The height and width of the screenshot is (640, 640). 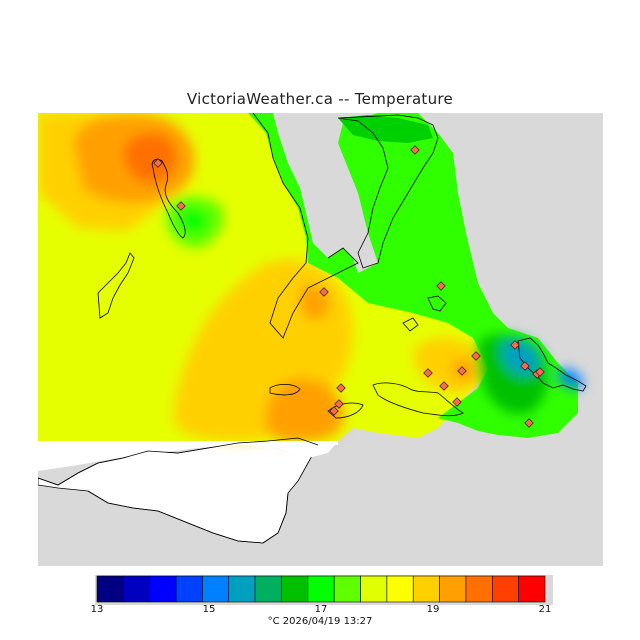 What do you see at coordinates (209, 609) in the screenshot?
I see `legend-tick-label: 15` at bounding box center [209, 609].